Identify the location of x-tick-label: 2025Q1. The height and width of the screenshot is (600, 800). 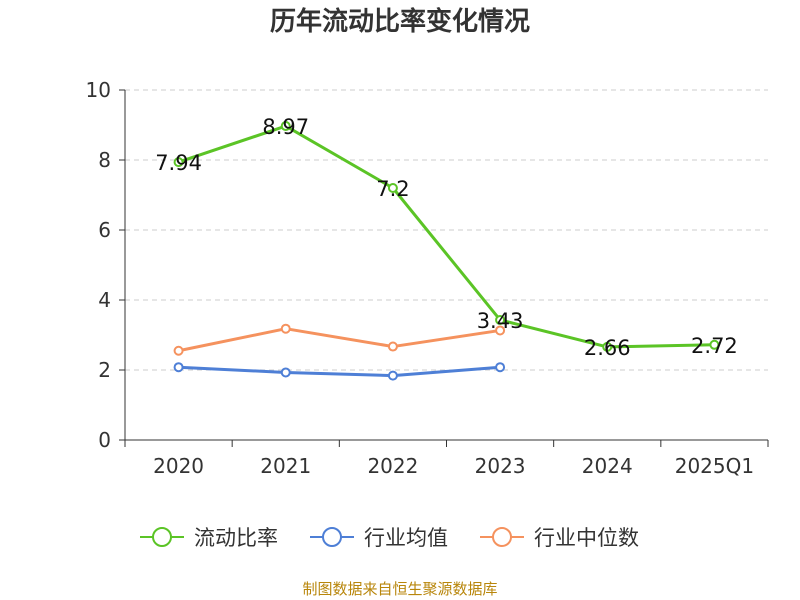
(714, 466).